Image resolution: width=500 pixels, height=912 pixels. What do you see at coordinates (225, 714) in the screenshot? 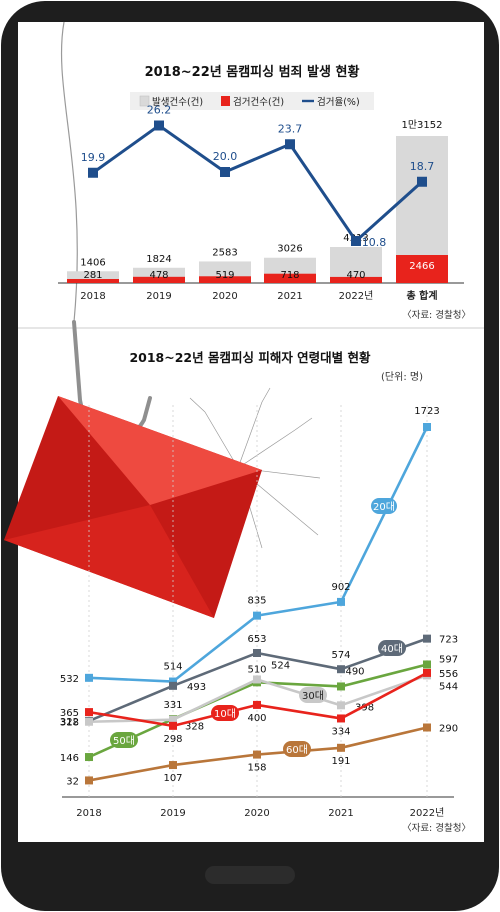
I see `series-name-4: 10대` at bounding box center [225, 714].